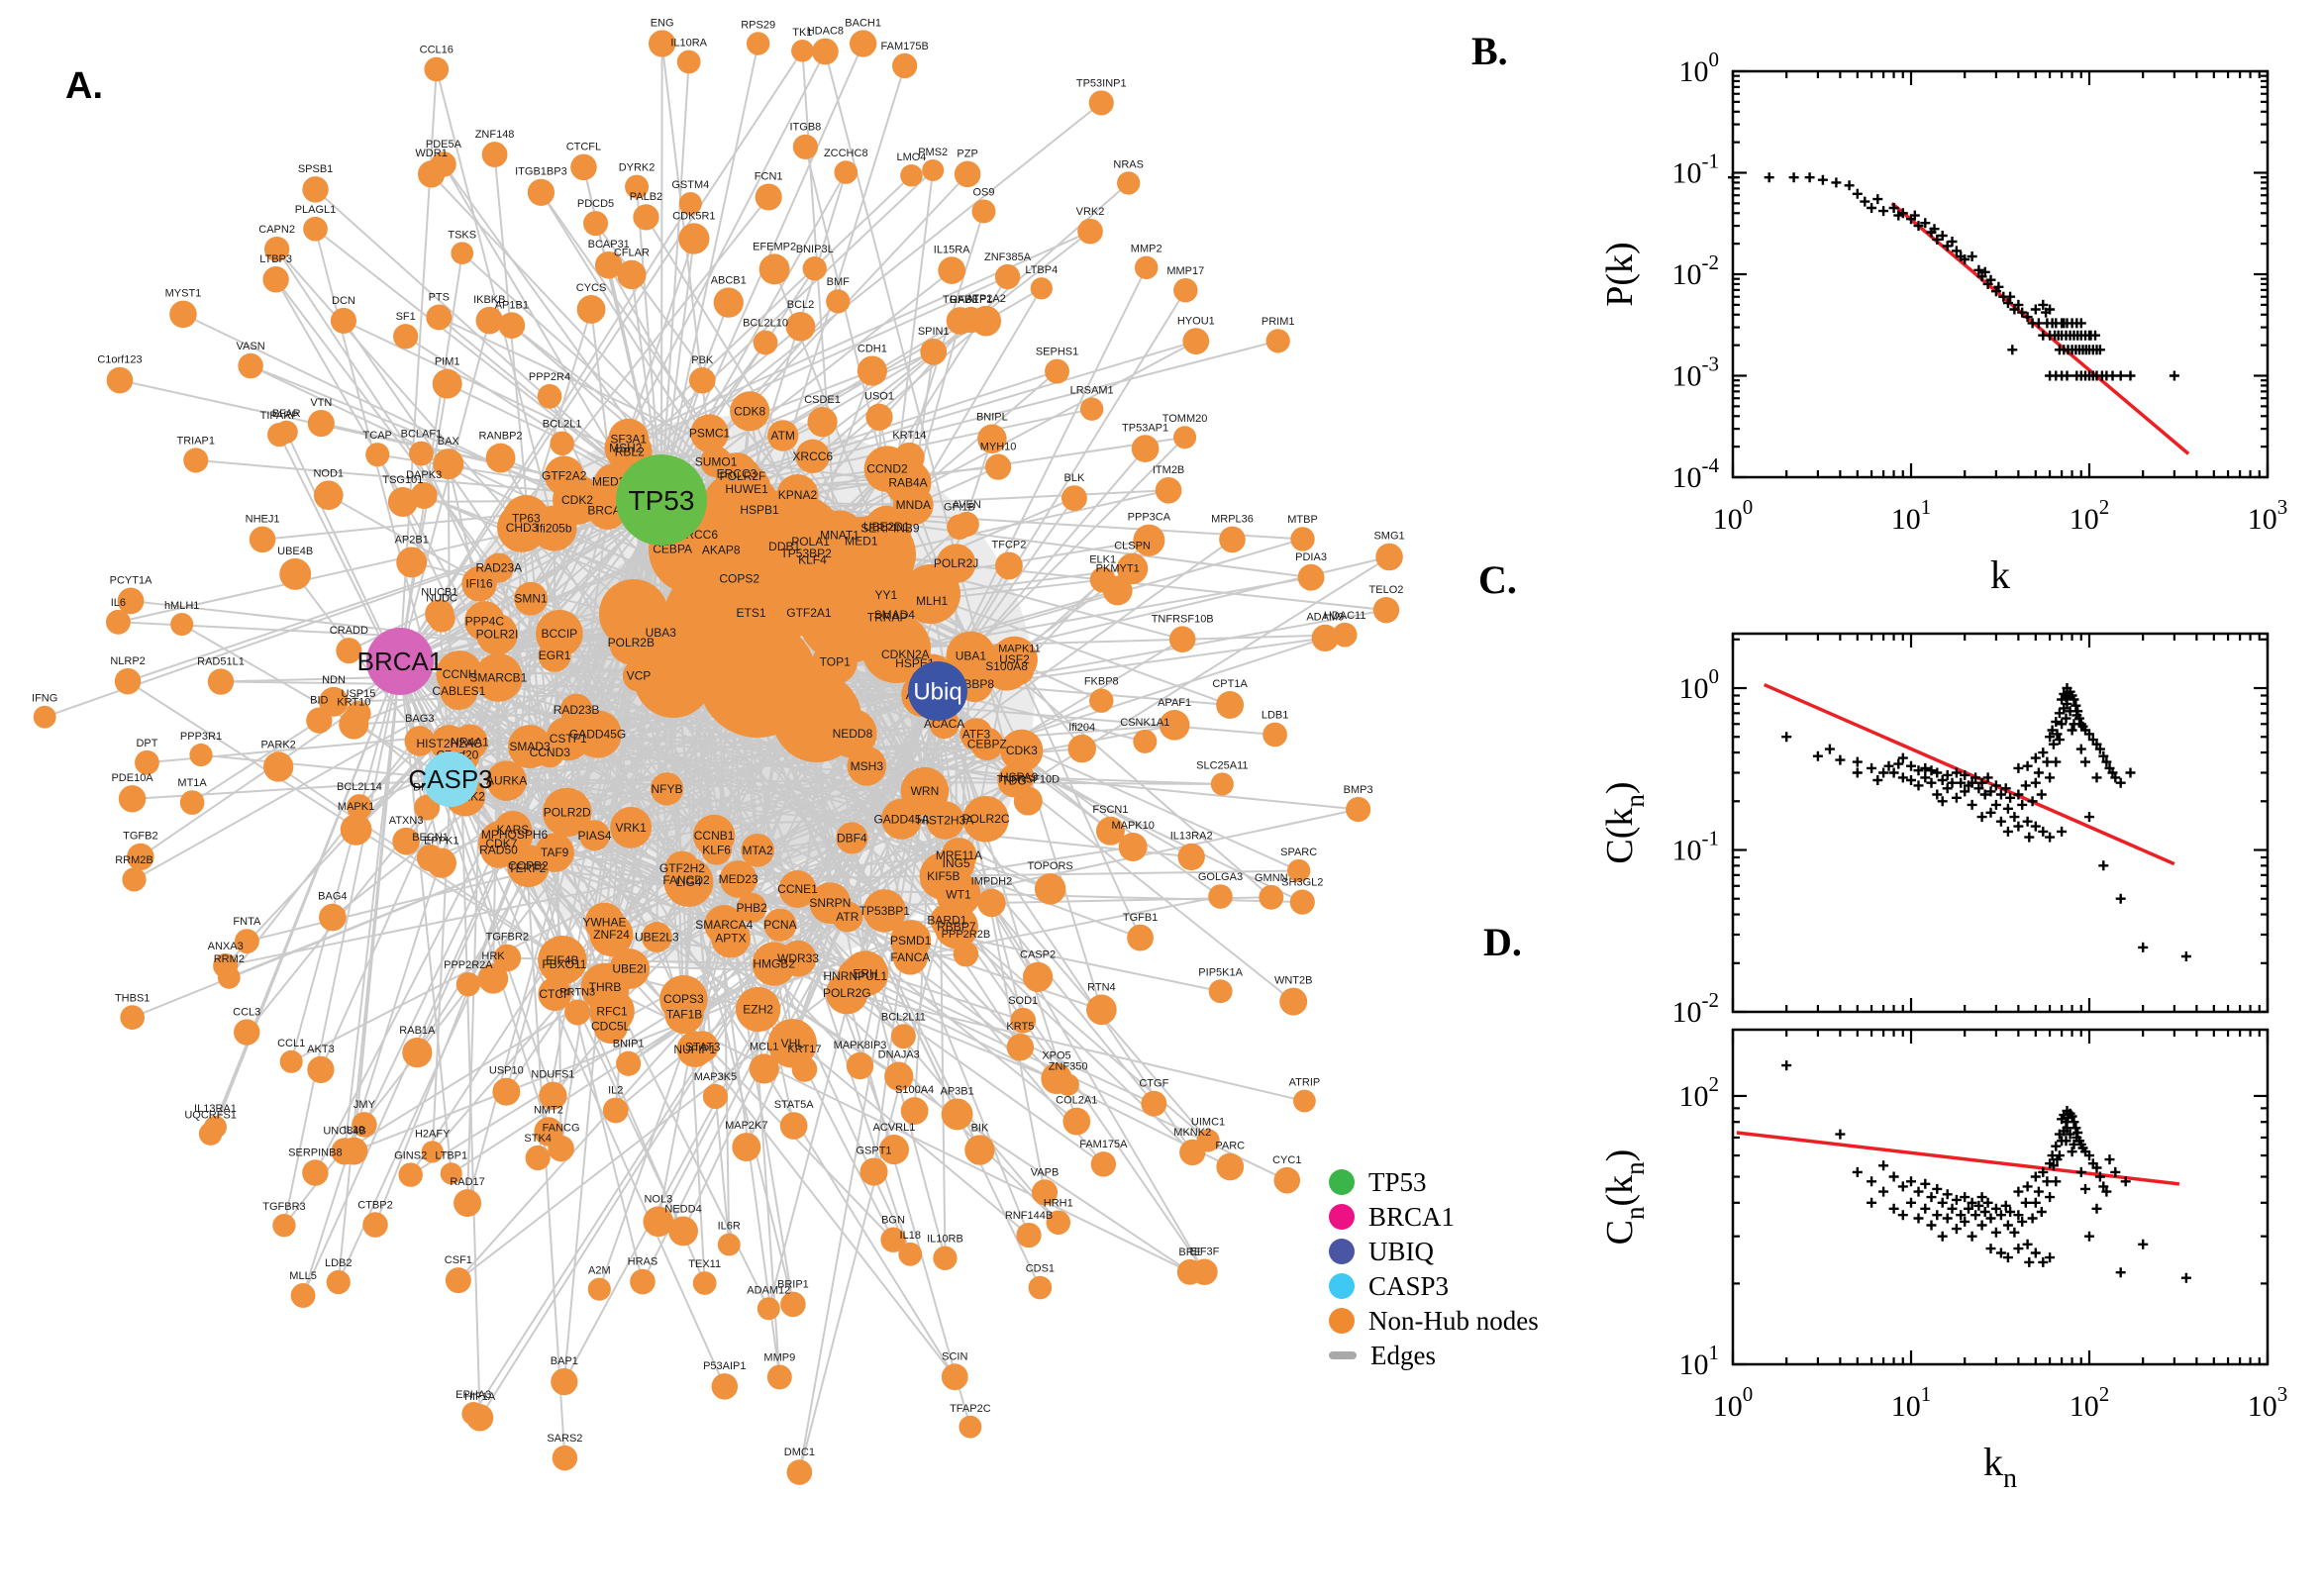 Image resolution: width=2323 pixels, height=1596 pixels. I want to click on network-node-label: WNT2B, so click(1293, 981).